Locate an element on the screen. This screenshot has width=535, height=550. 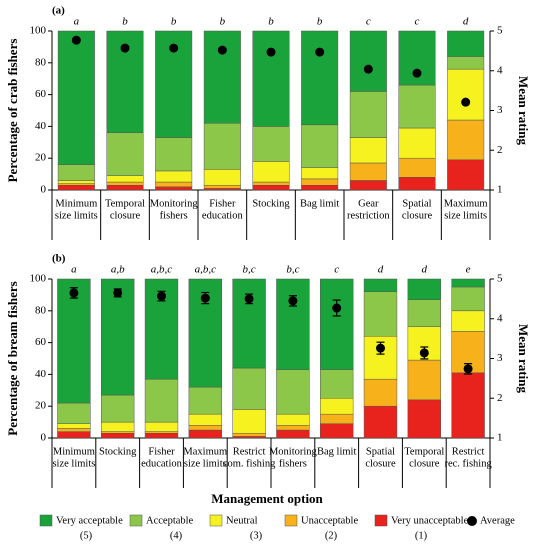
y-tick-label: 0 is located at coordinates (44, 438).